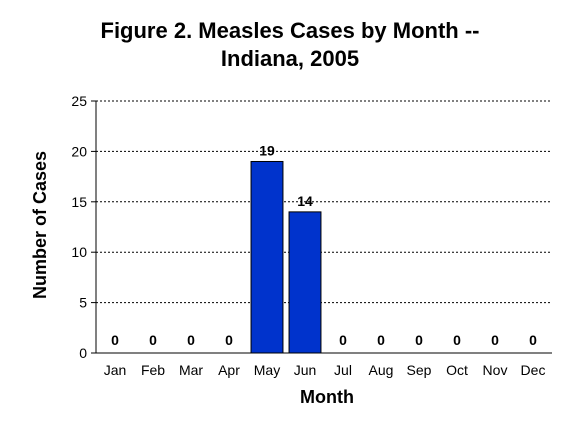  What do you see at coordinates (327, 397) in the screenshot?
I see `x-axis-title: Month` at bounding box center [327, 397].